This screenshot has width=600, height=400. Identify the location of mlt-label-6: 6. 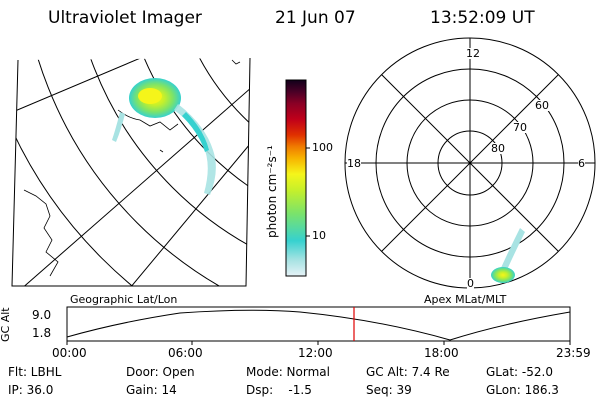
(581, 163).